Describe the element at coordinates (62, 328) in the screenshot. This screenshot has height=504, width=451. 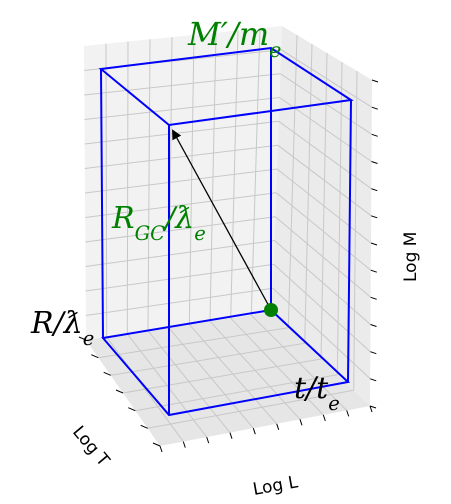
I see `label-r: R/ƛe` at that location.